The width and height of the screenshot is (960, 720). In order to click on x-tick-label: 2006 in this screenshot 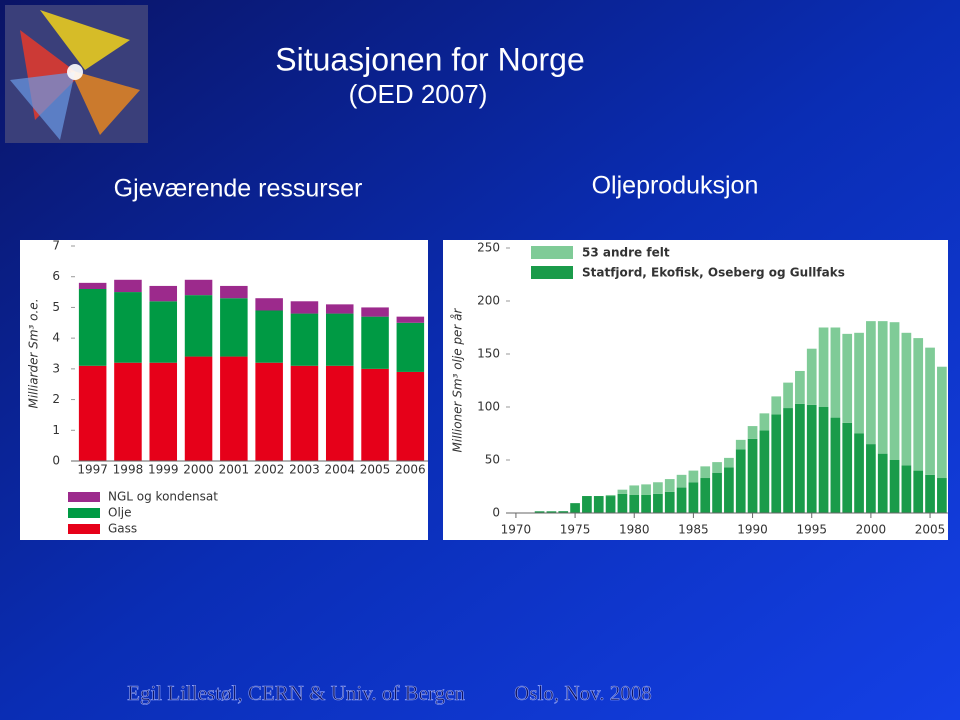, I will do `click(410, 470)`.